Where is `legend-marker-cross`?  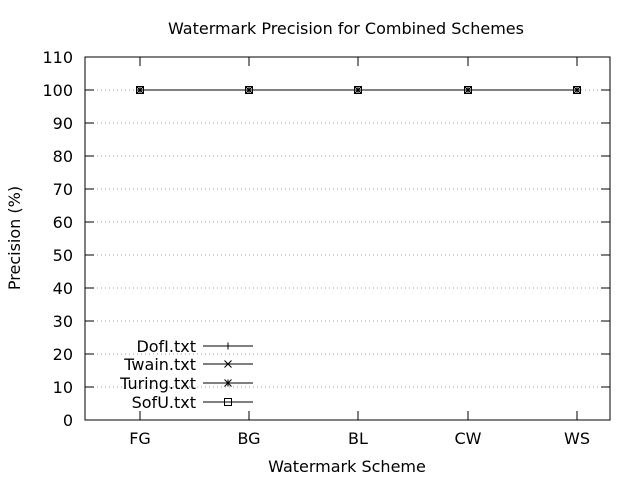 legend-marker-cross is located at coordinates (228, 364).